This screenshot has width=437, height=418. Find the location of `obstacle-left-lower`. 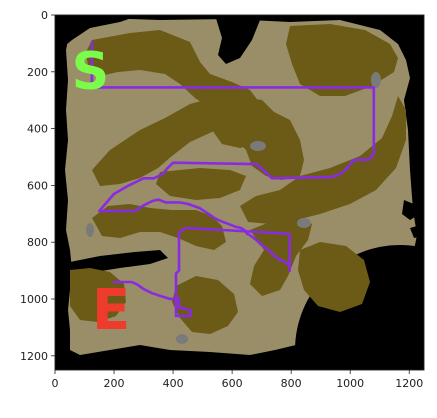

obstacle-left-lower is located at coordinates (98, 295).